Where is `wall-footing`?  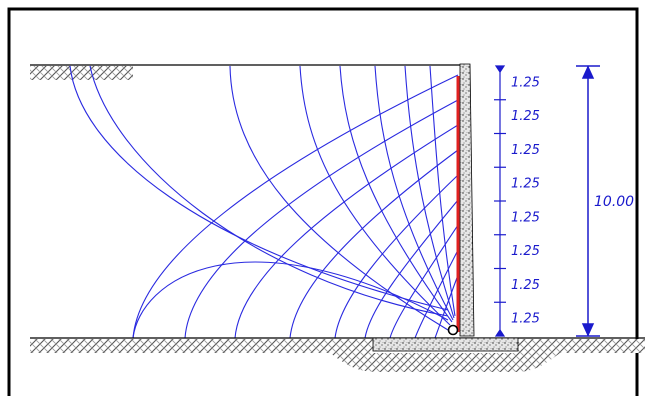
wall-footing is located at coordinates (445, 344).